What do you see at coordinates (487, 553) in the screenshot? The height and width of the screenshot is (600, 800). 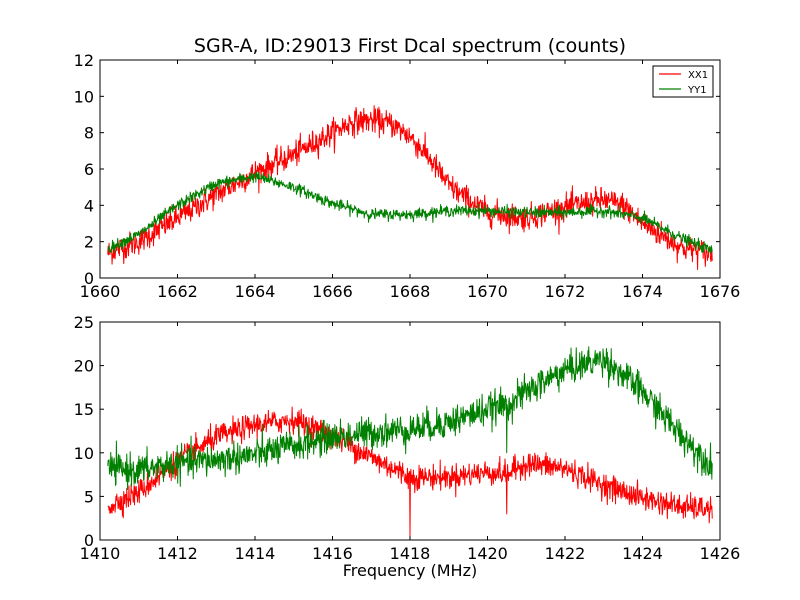 I see `bottom-x-tick-label: 1420` at bounding box center [487, 553].